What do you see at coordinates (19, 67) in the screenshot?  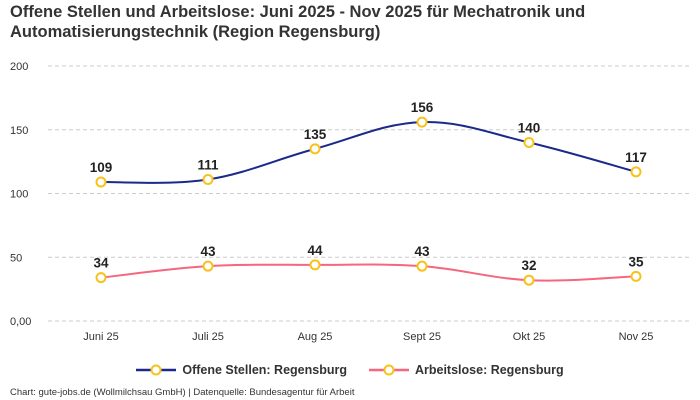 I see `y-tick-label: 200` at bounding box center [19, 67].